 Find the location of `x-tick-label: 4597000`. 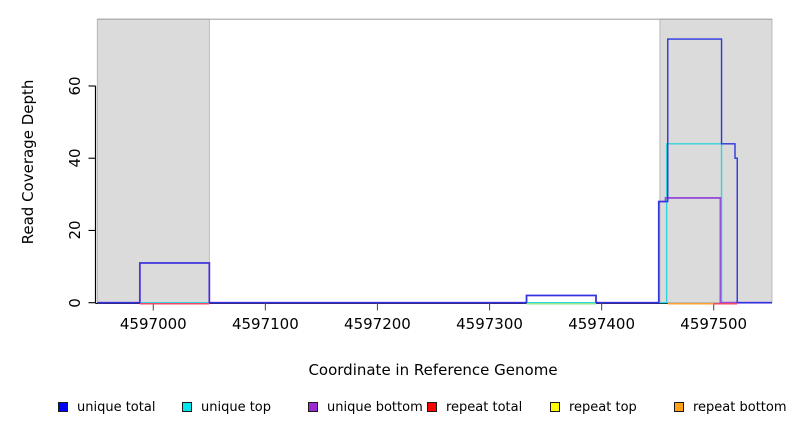

x-tick-label: 4597000 is located at coordinates (153, 324).